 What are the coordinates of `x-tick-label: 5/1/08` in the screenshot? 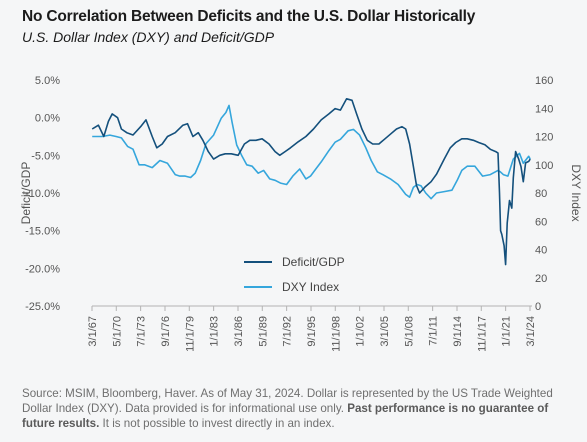 It's located at (409, 331).